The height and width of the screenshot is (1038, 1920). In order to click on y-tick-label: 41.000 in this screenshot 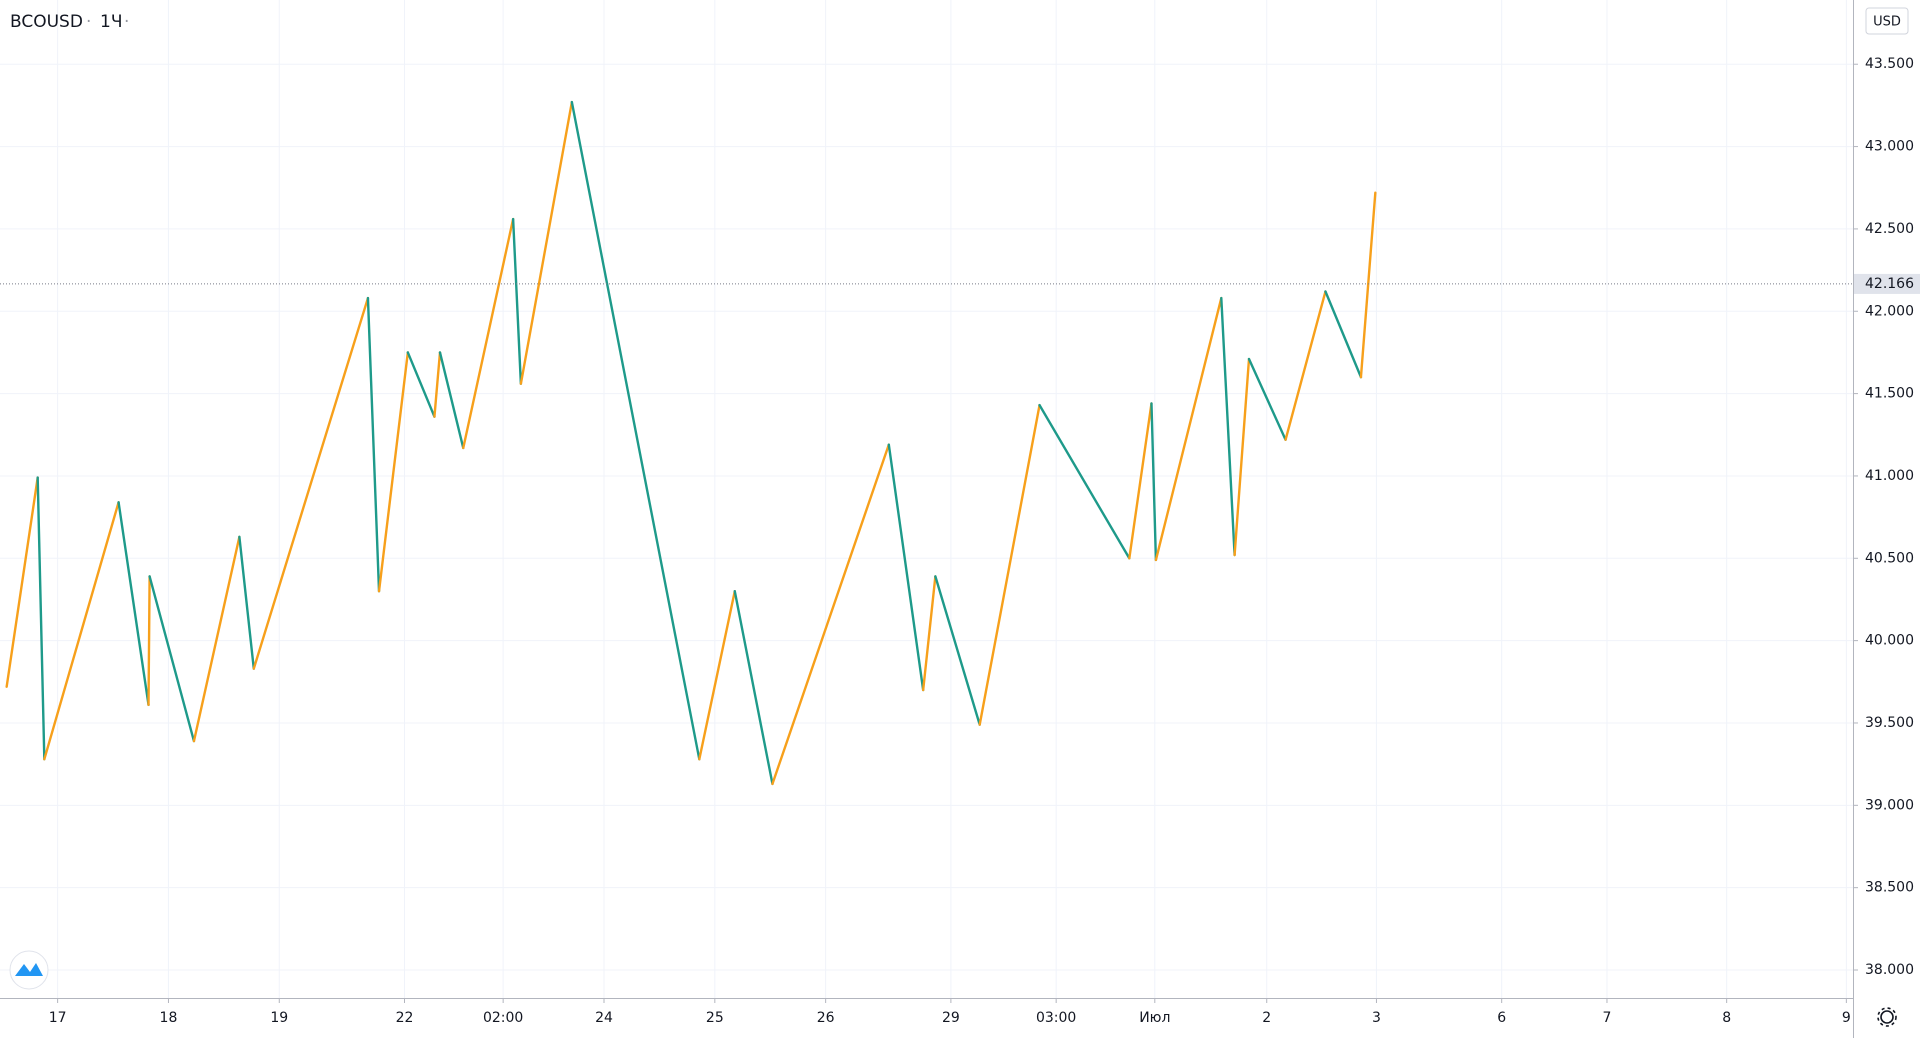, I will do `click(1889, 476)`.